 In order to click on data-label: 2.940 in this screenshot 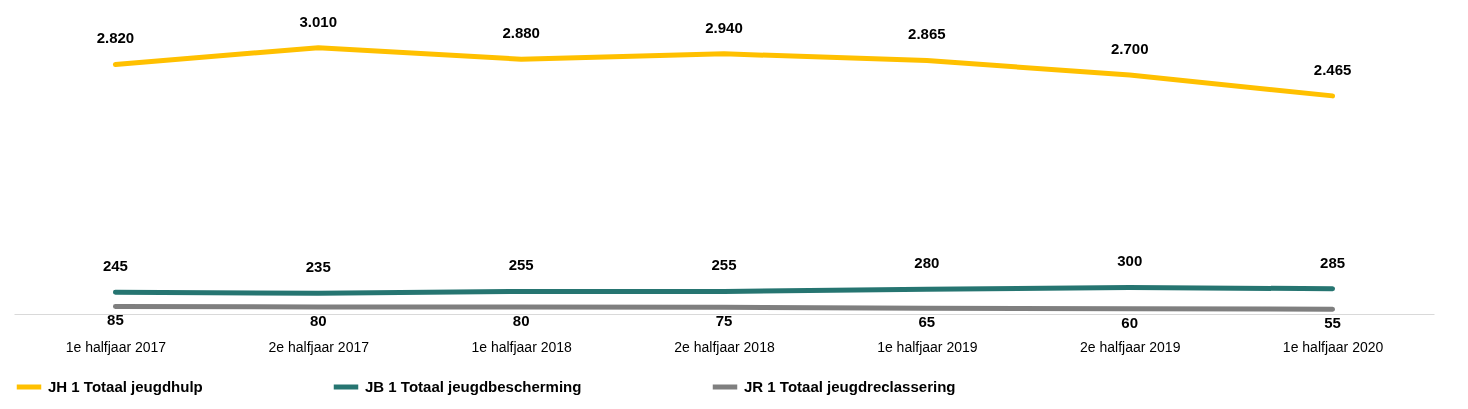, I will do `click(724, 27)`.